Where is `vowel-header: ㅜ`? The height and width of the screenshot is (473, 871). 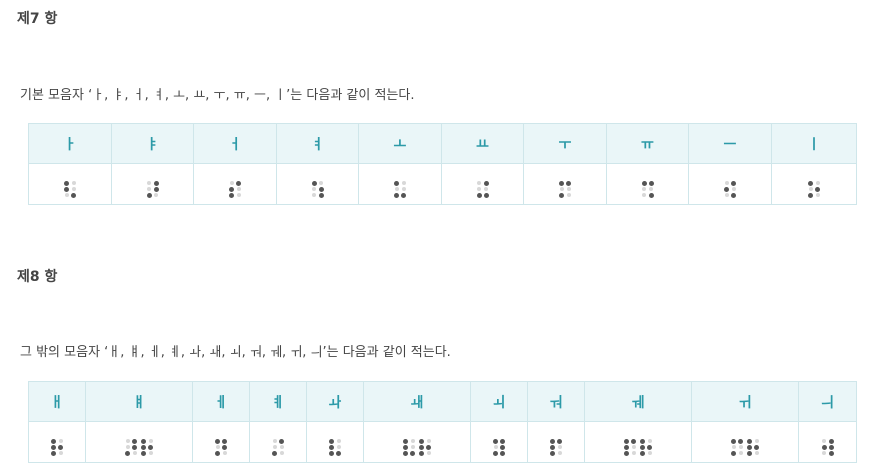
vowel-header: ㅜ is located at coordinates (565, 143).